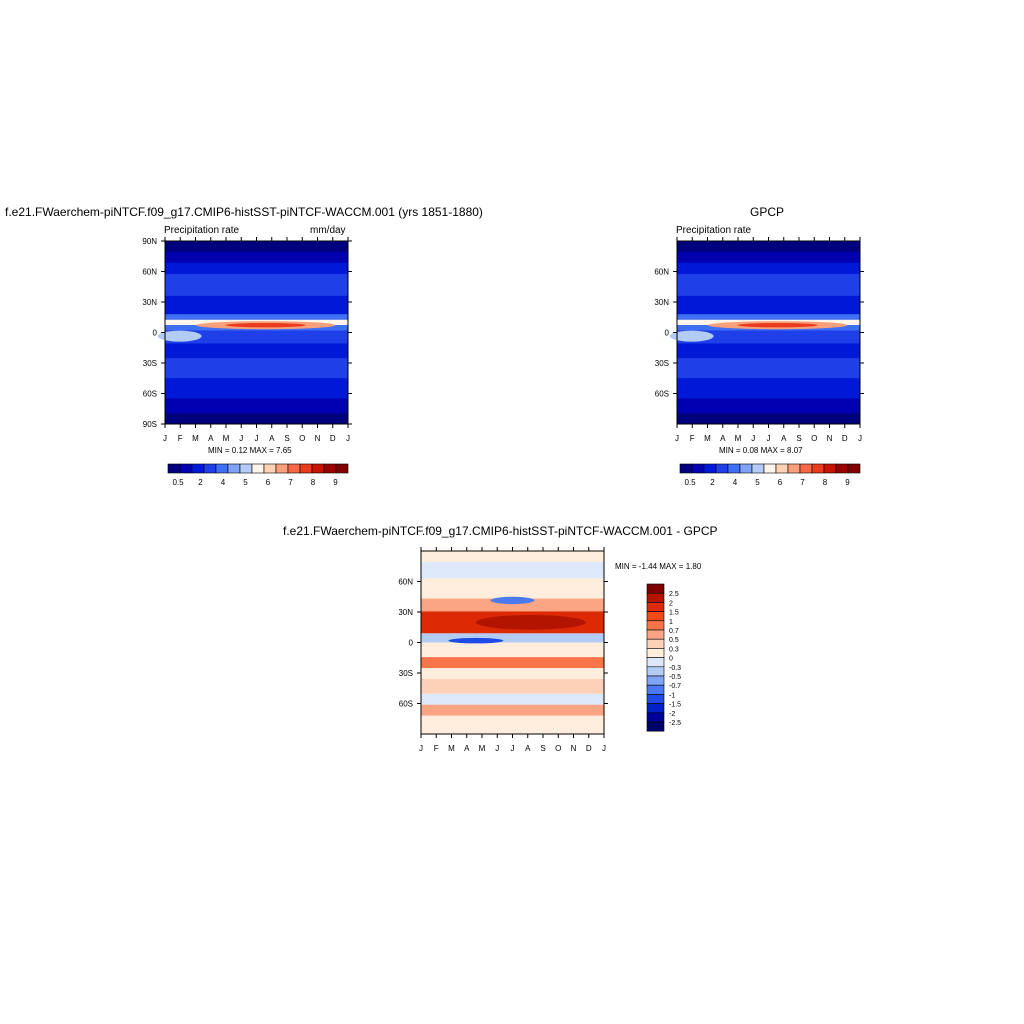  What do you see at coordinates (436, 748) in the screenshot?
I see `x-tick-label: F` at bounding box center [436, 748].